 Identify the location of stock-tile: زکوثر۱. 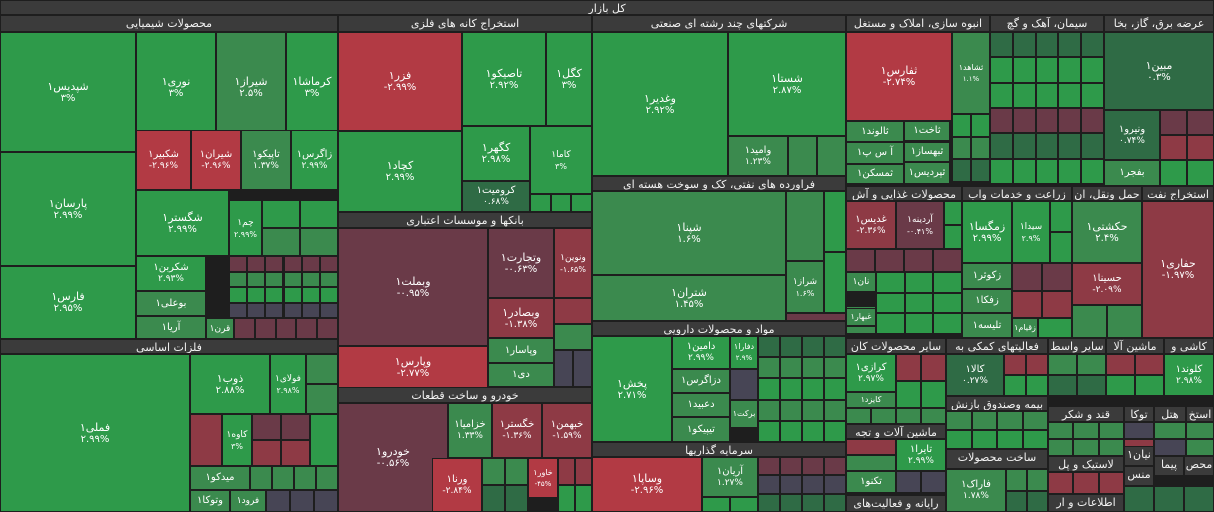
(987, 276).